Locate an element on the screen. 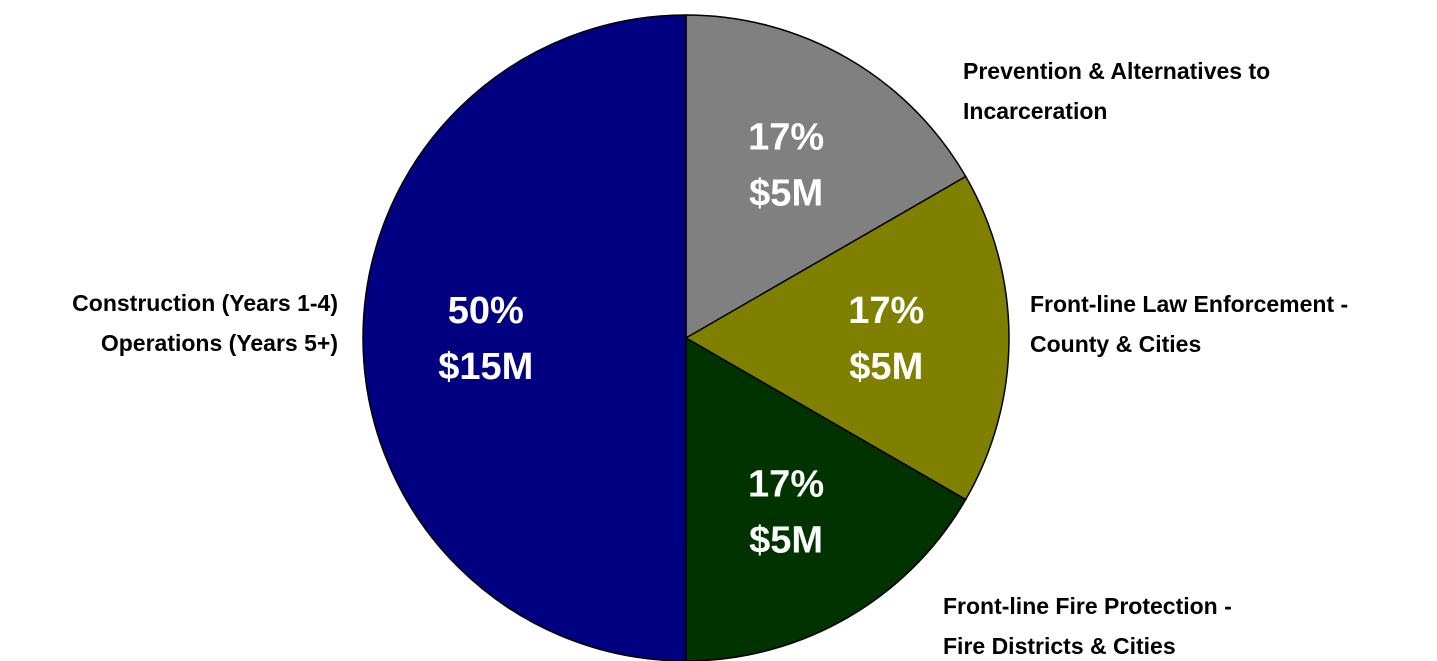 The height and width of the screenshot is (661, 1437). category-label-line: Fire Districts & Cities is located at coordinates (1059, 646).